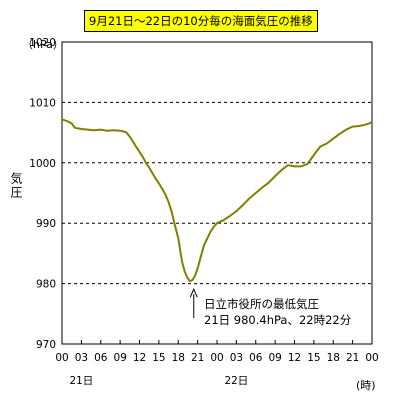 This screenshot has height=400, width=400. I want to click on y-tick-label: 970, so click(46, 345).